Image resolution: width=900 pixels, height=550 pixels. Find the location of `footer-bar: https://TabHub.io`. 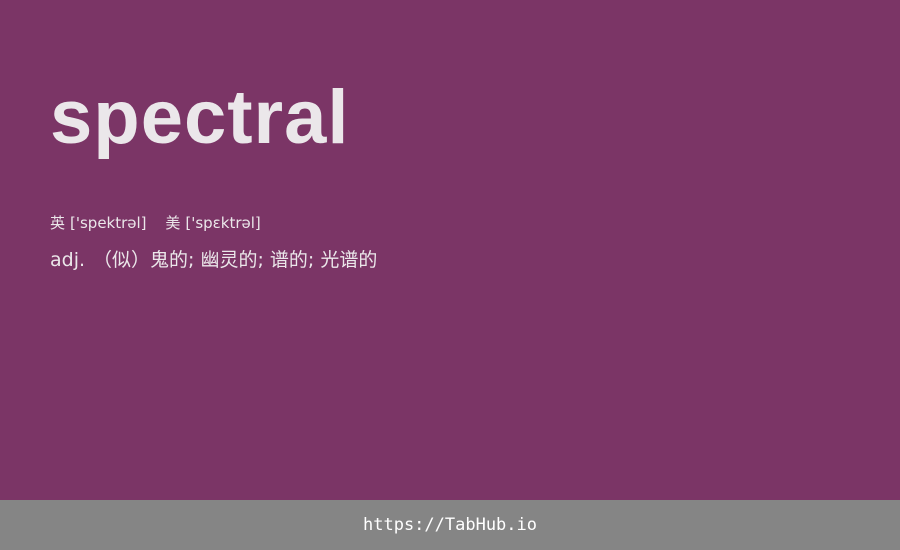

footer-bar: https://TabHub.io is located at coordinates (450, 525).